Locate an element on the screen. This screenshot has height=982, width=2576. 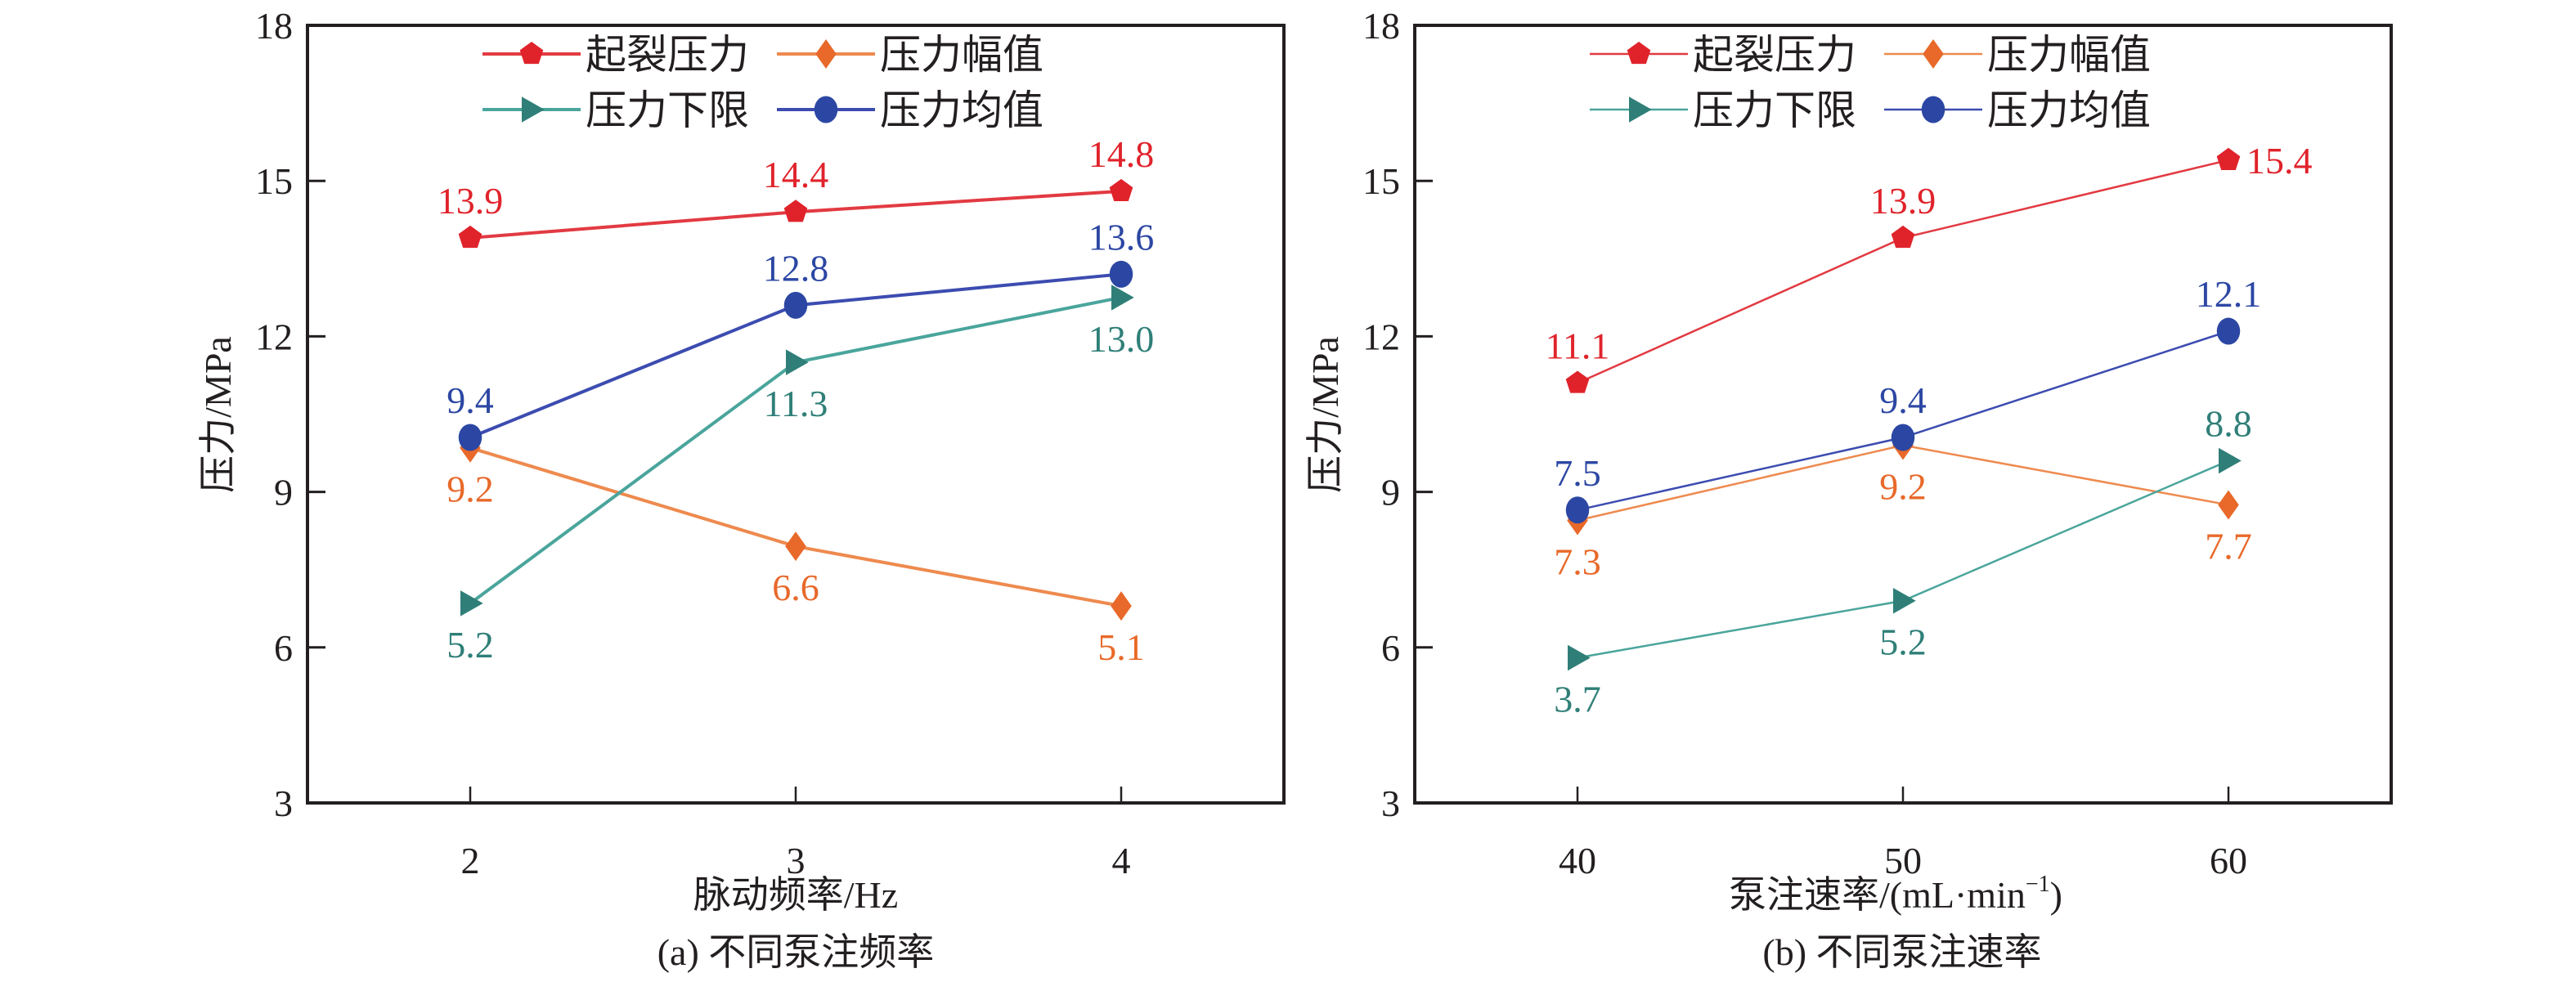
data-label: 13.6 is located at coordinates (1121, 237).